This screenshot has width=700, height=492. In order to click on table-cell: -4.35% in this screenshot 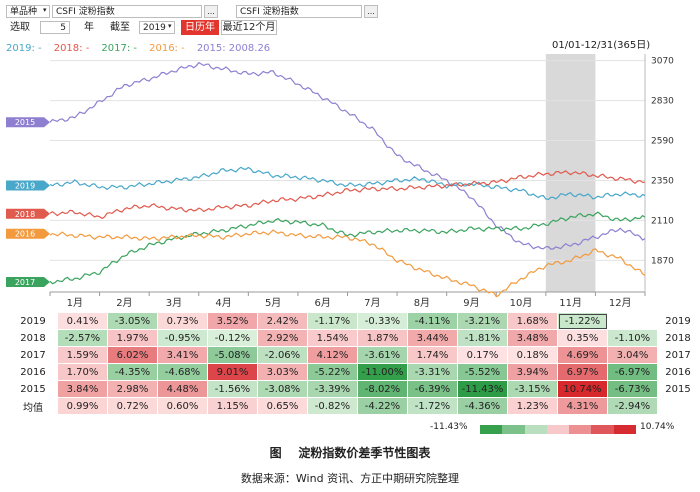, I will do `click(132, 372)`.